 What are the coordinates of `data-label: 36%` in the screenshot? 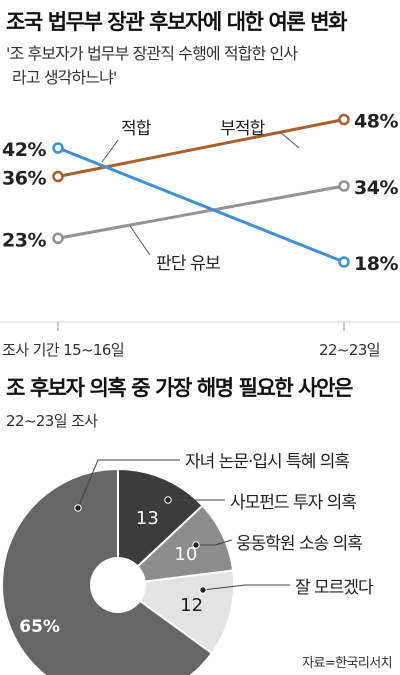 It's located at (24, 179).